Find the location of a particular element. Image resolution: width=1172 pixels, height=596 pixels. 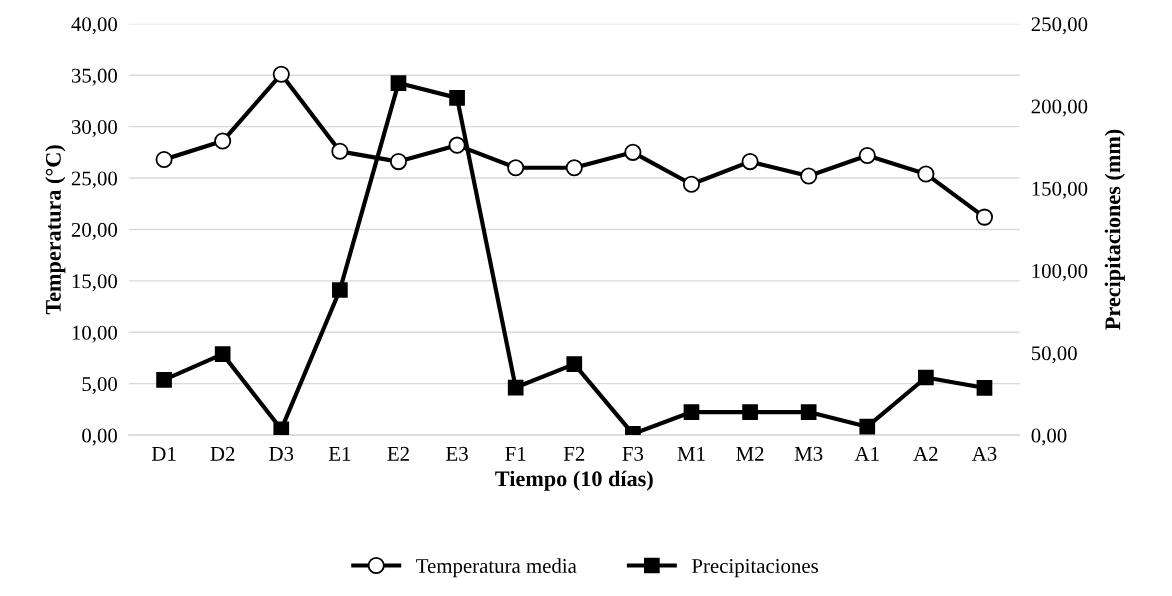

x-tick-label: D2 is located at coordinates (222, 453).